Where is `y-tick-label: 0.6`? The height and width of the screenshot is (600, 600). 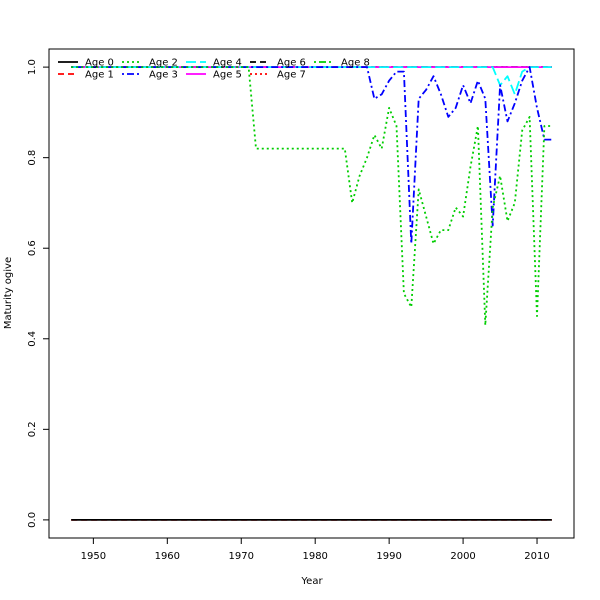
y-tick-label: 0.6 is located at coordinates (32, 248).